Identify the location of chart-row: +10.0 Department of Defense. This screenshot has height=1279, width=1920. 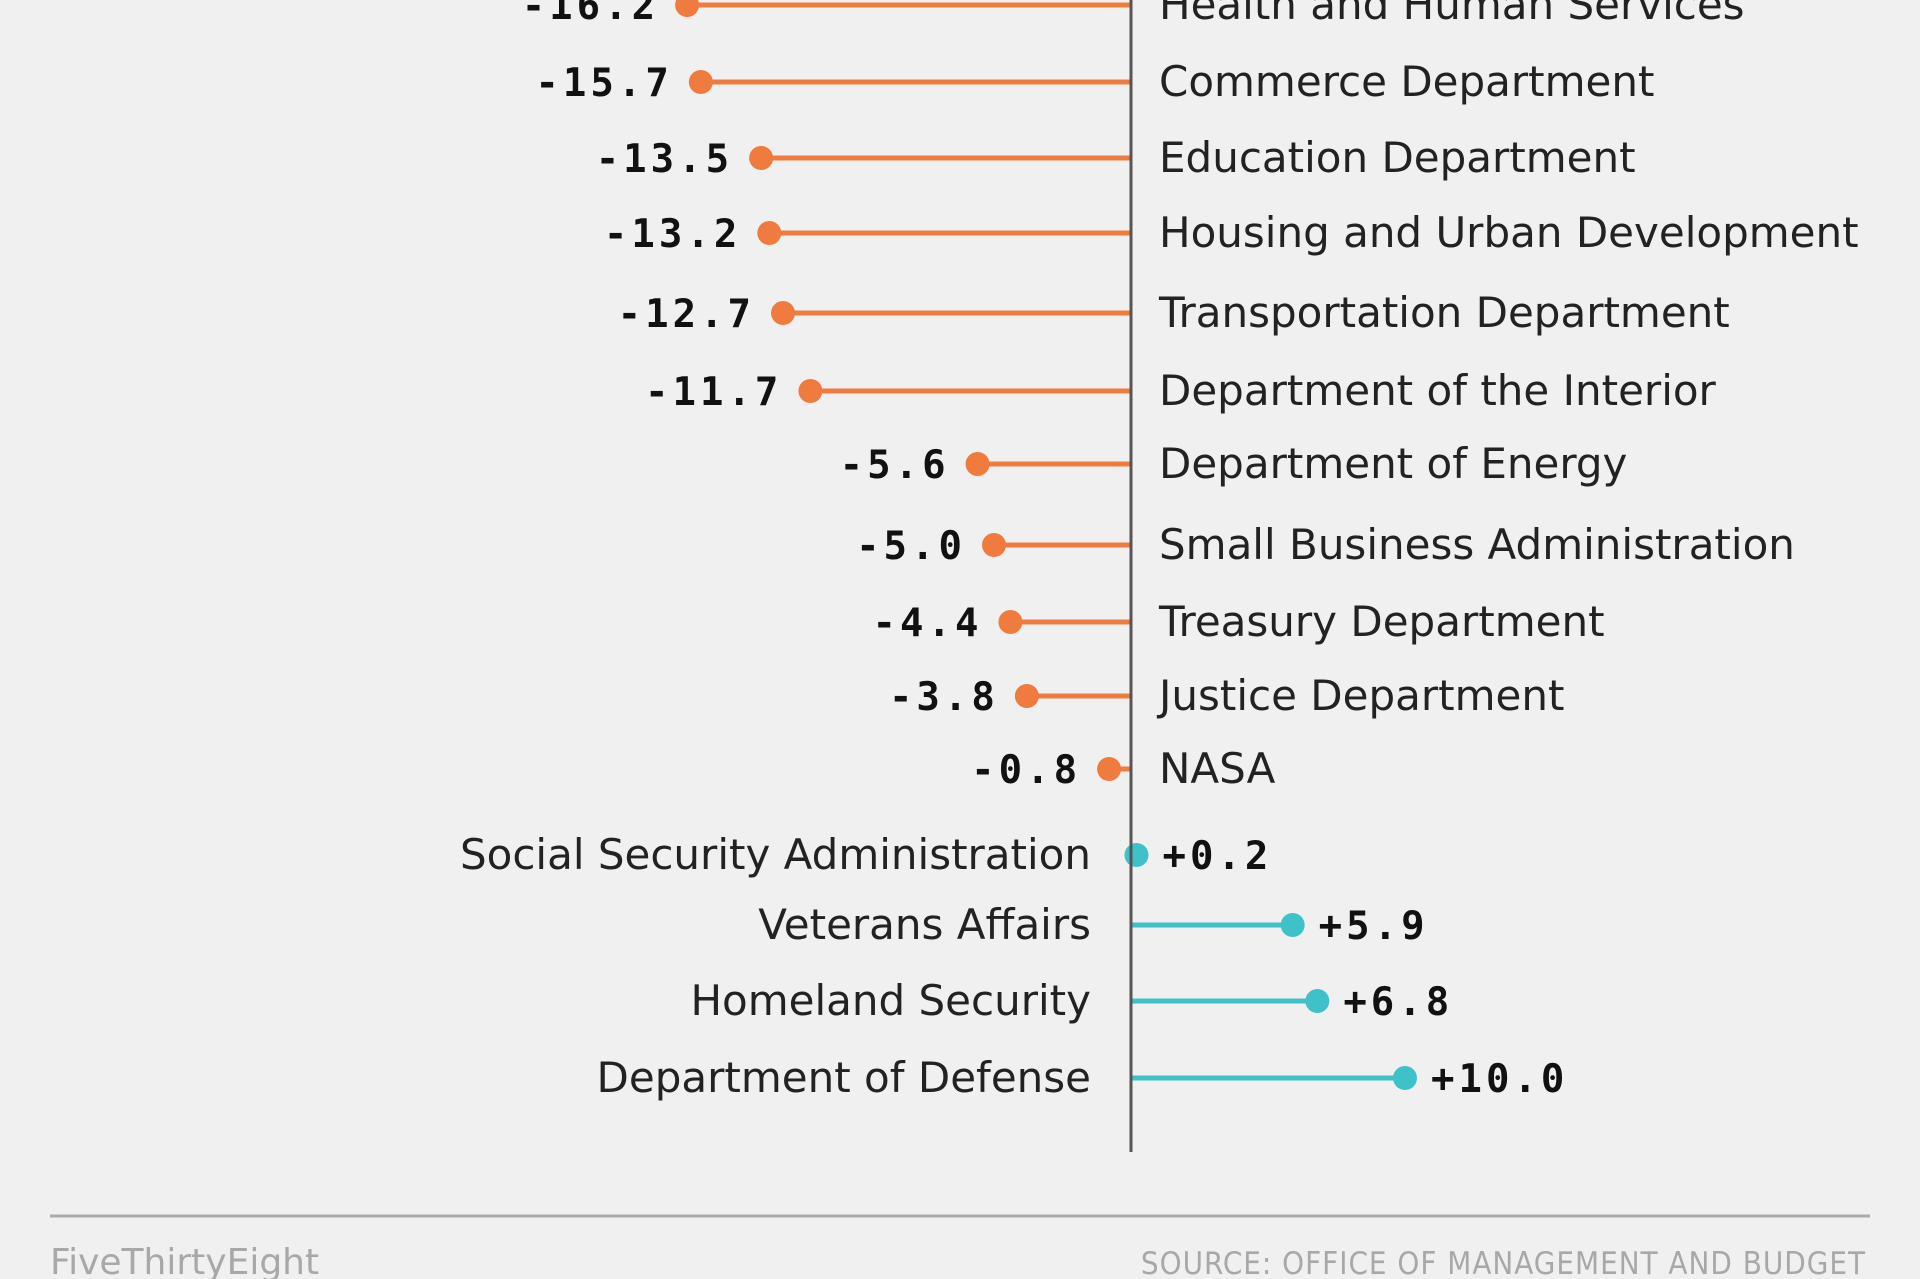
(1082, 1077).